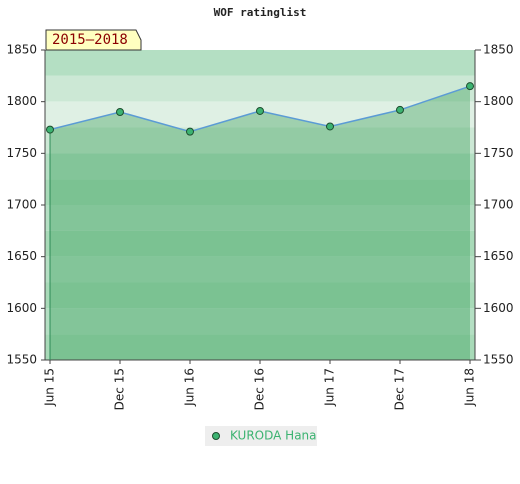  Describe the element at coordinates (498, 308) in the screenshot. I see `y2-tick-label: 1600` at that location.